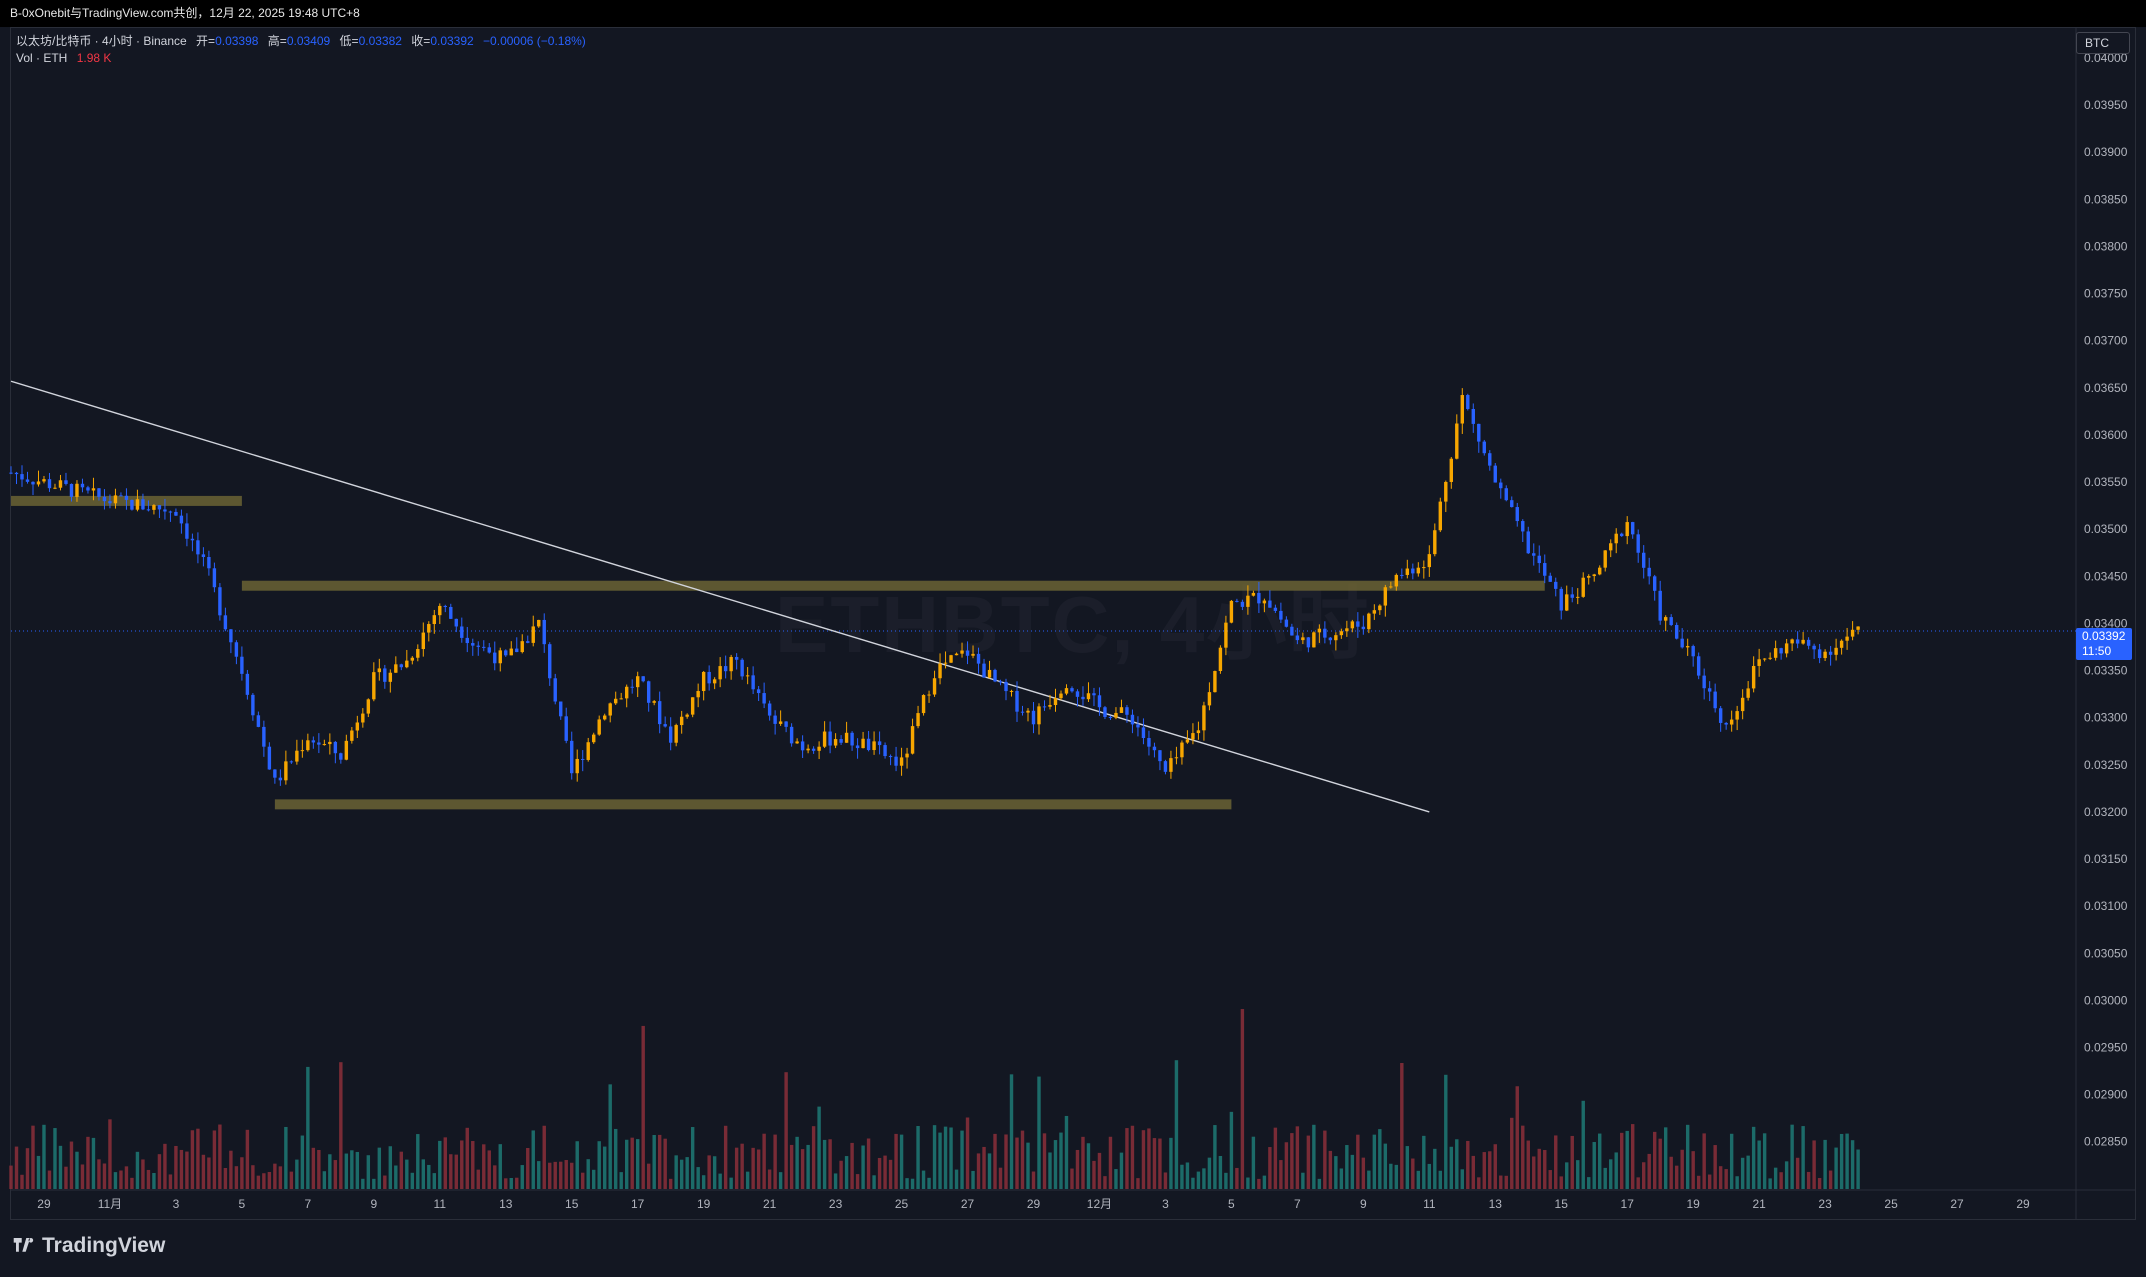  I want to click on time-tick-label: 21, so click(1759, 1204).